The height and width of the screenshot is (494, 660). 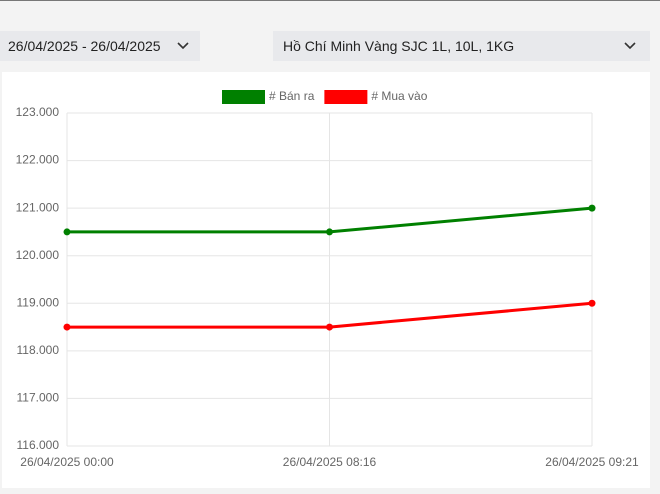 What do you see at coordinates (38, 255) in the screenshot?
I see `y-tick-label: 120.000` at bounding box center [38, 255].